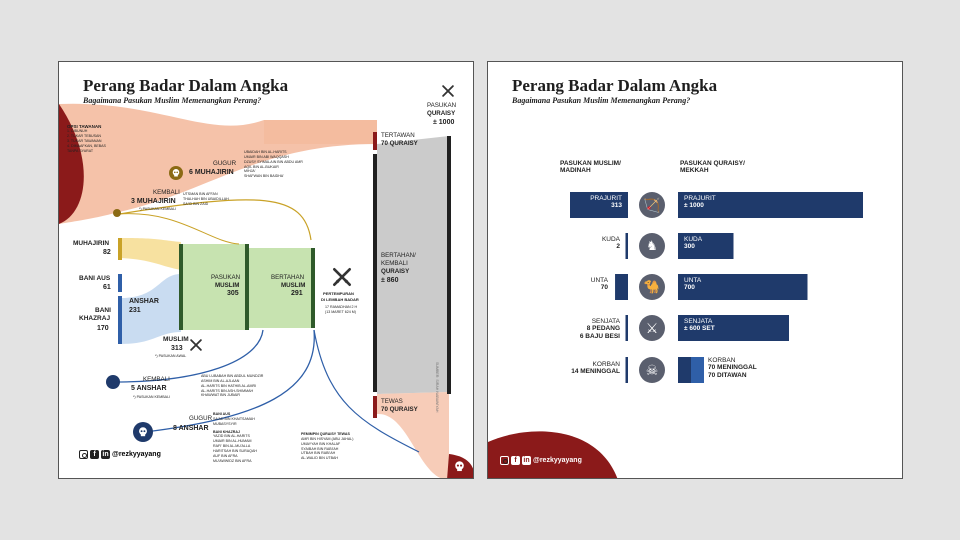 This screenshot has height=540, width=960. What do you see at coordinates (86, 145) in the screenshot?
I see `opsi-item: 4. DIMAAFKAN, BEBAS` at bounding box center [86, 145].